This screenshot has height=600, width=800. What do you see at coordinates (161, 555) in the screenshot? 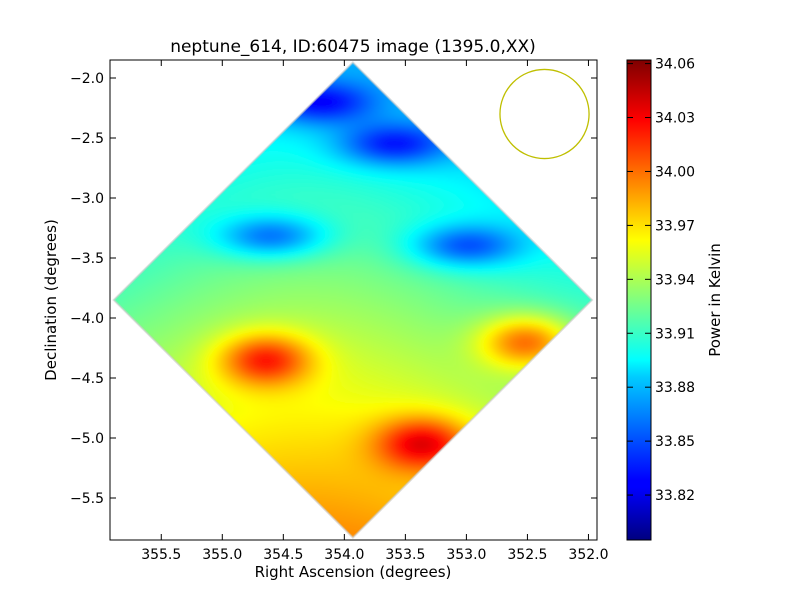
I see `x-tick-label: 355.5` at bounding box center [161, 555].